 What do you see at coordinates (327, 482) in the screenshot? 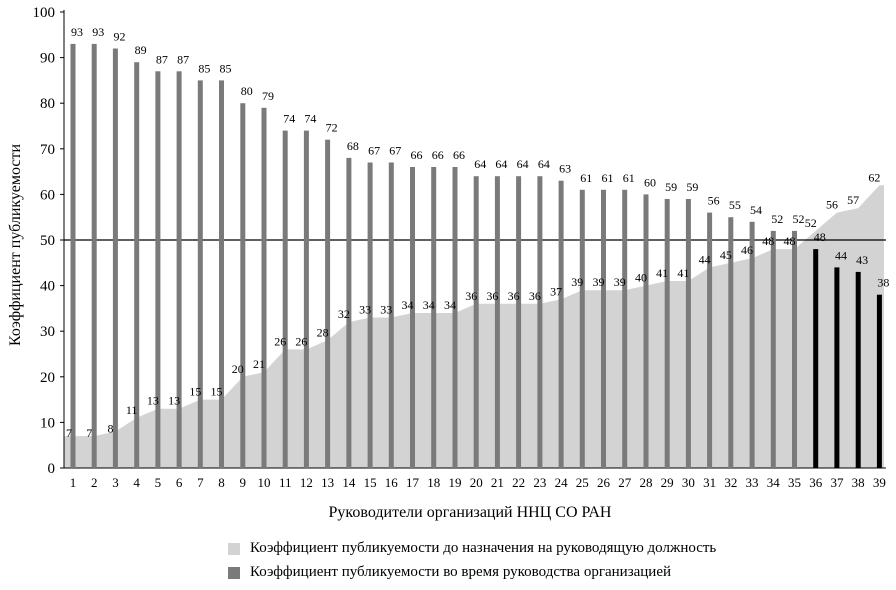
I see `x-tick-label: 13` at bounding box center [327, 482].